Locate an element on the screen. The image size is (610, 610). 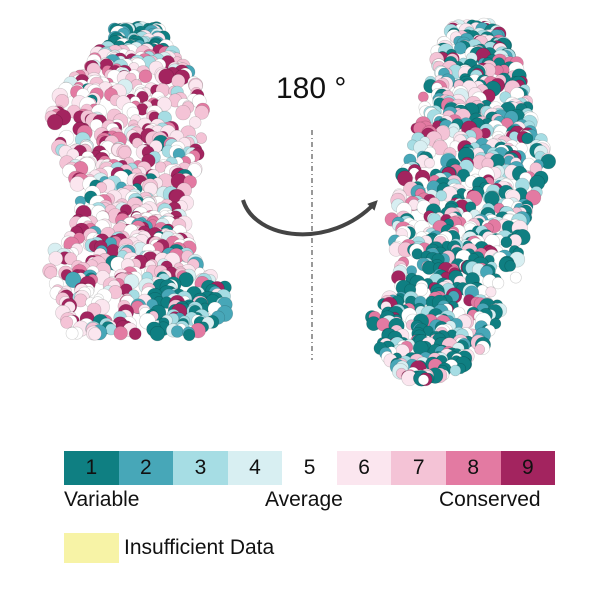
scale-grade-4: 4 is located at coordinates (255, 468).